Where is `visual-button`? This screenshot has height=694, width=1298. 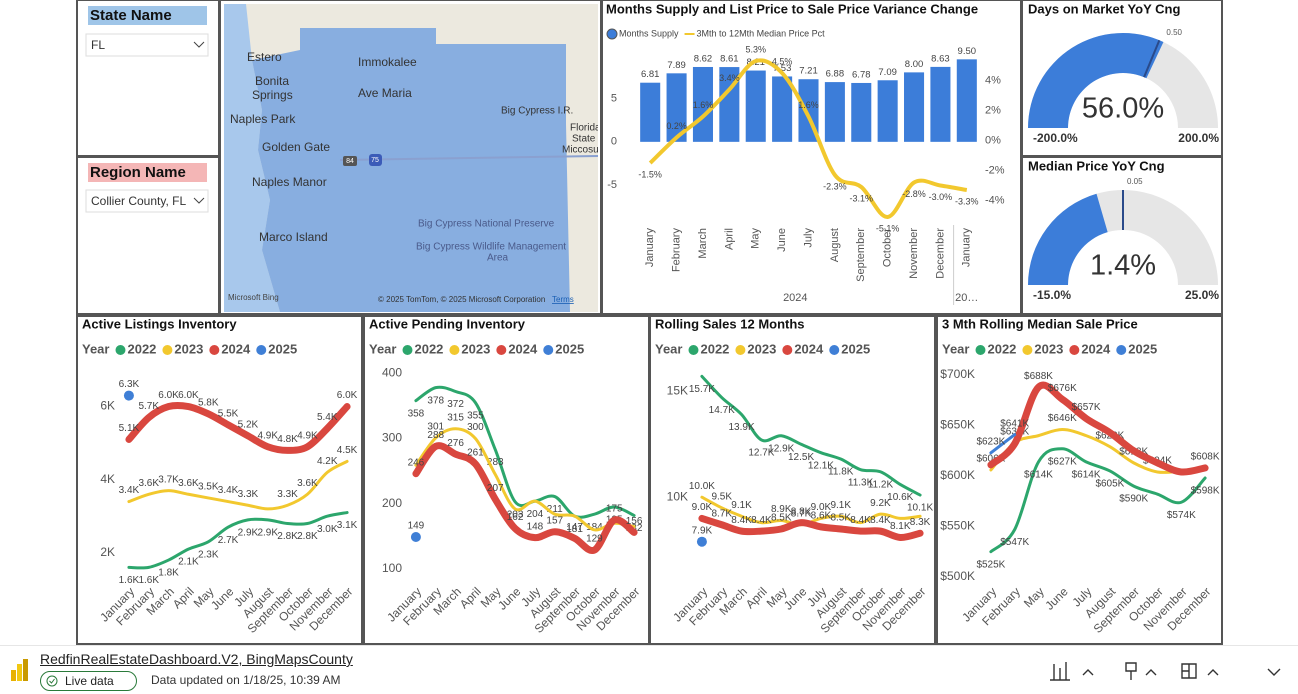 visual-button is located at coordinates (1060, 671).